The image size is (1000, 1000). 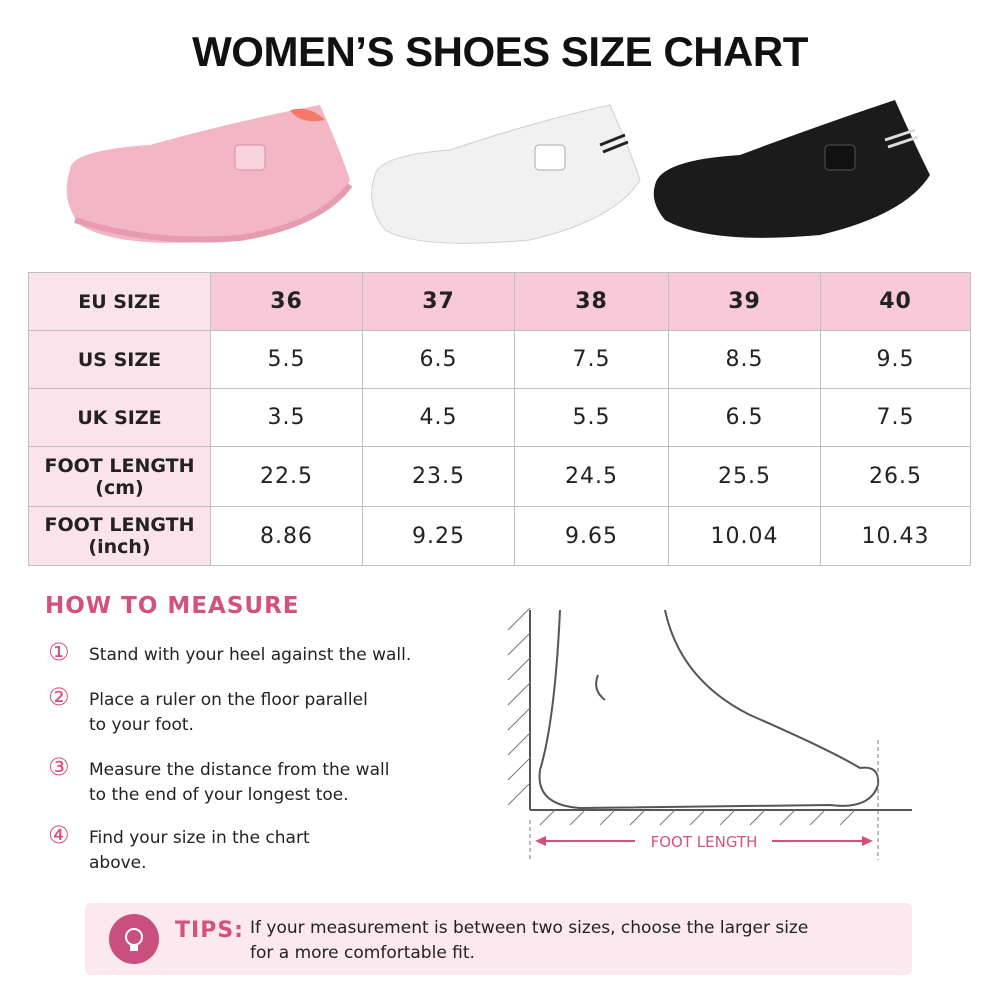 I want to click on step-number: ④, so click(x=59, y=835).